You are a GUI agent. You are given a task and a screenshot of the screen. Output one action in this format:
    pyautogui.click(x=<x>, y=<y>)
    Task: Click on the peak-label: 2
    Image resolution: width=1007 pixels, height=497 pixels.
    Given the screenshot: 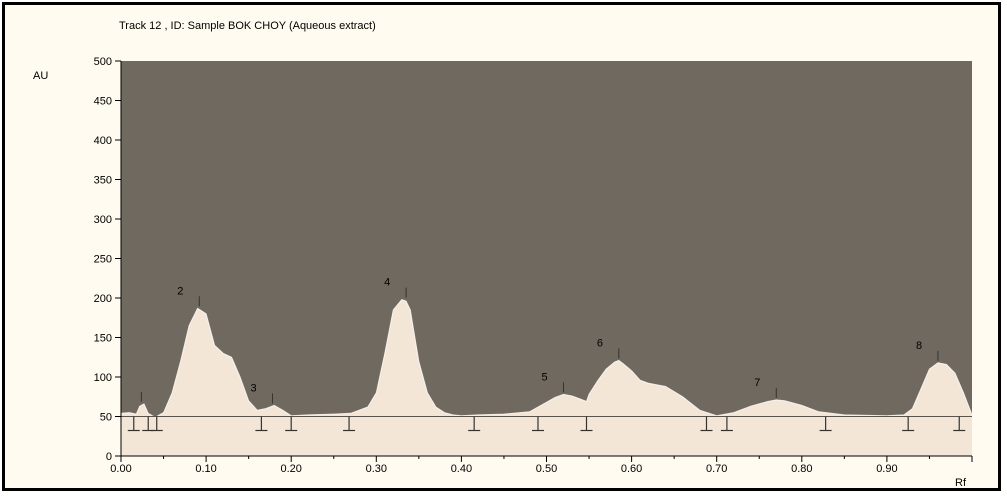 What is the action you would take?
    pyautogui.click(x=180, y=291)
    